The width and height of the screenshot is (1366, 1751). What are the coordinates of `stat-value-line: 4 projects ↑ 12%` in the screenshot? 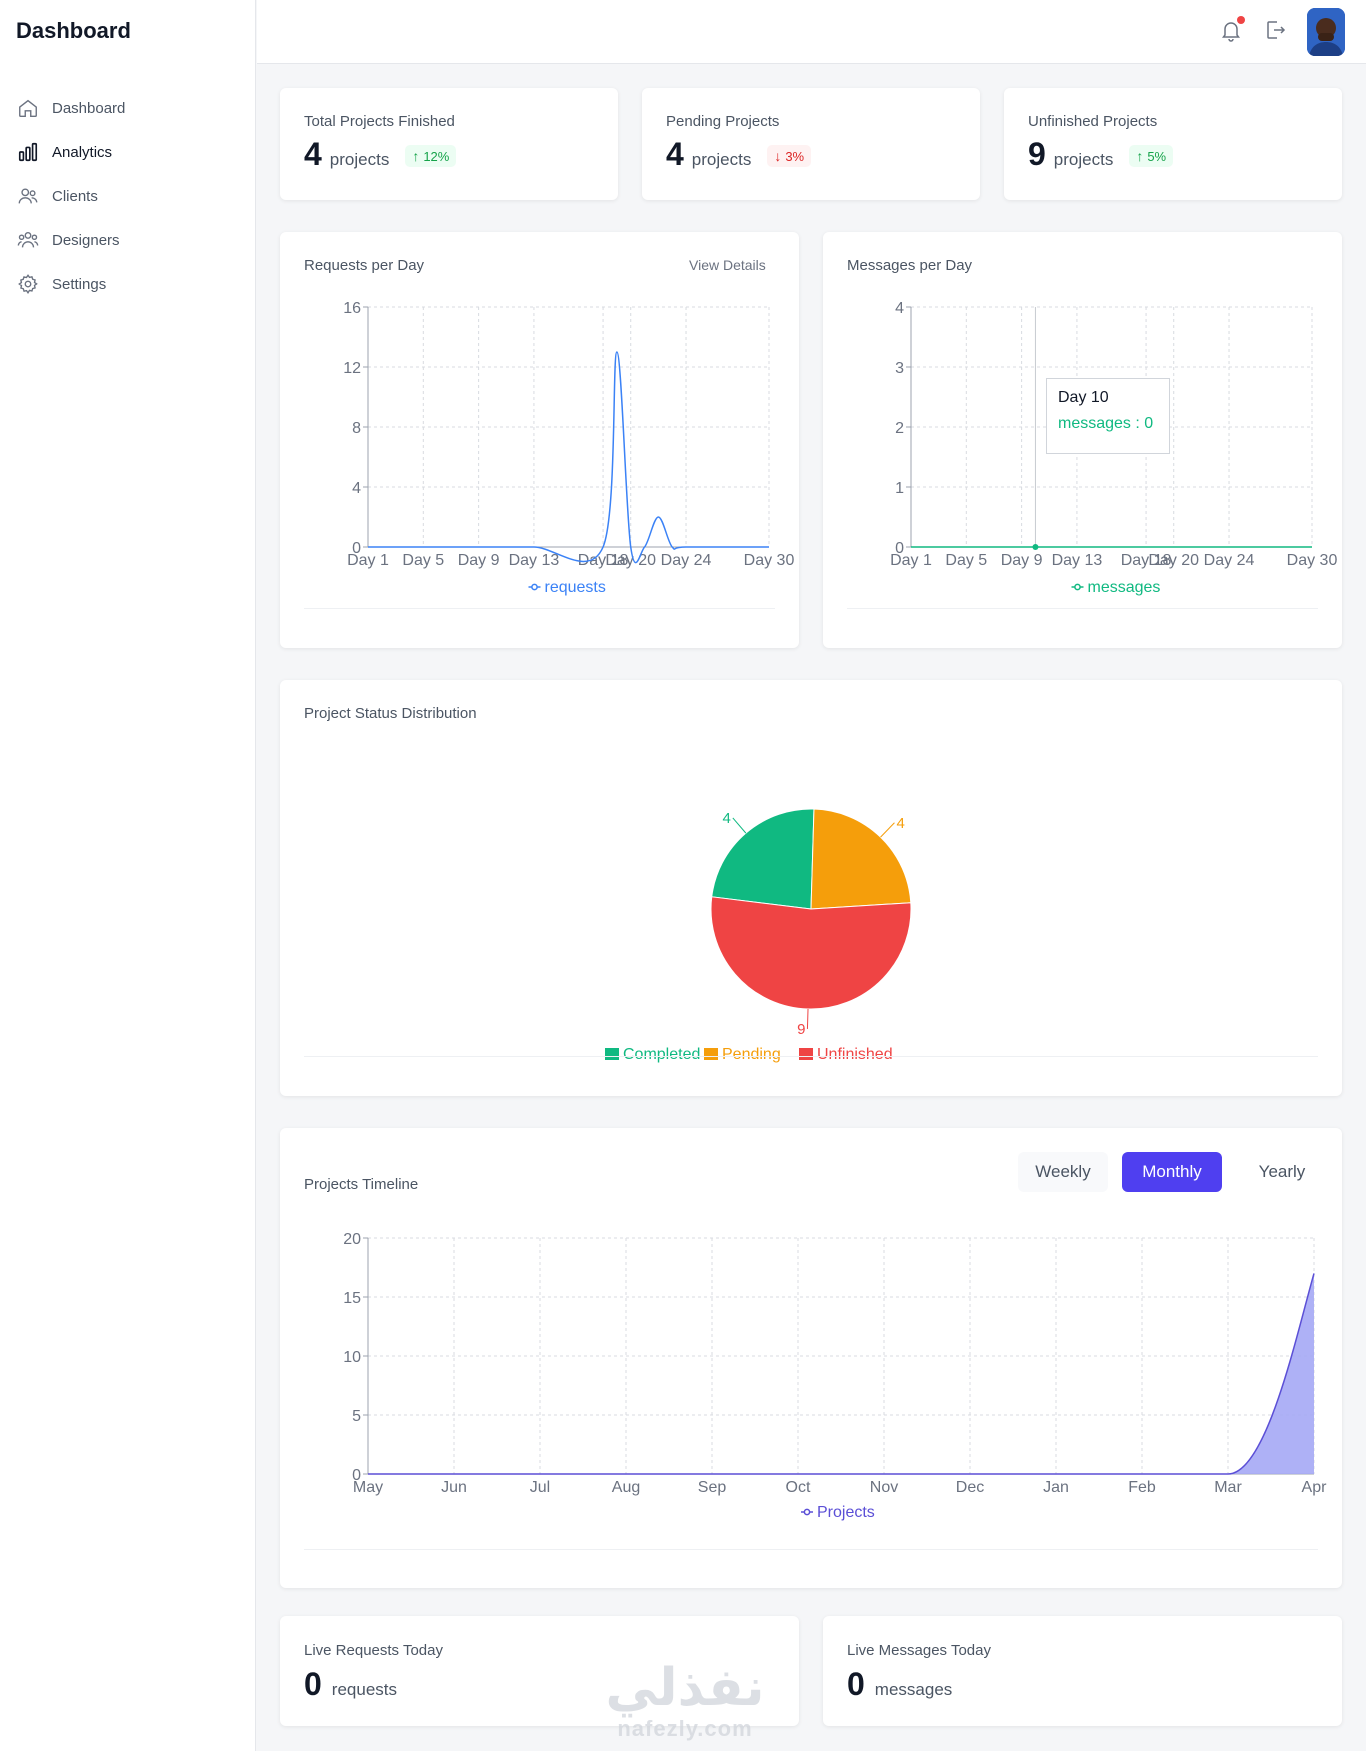 It's located at (380, 154).